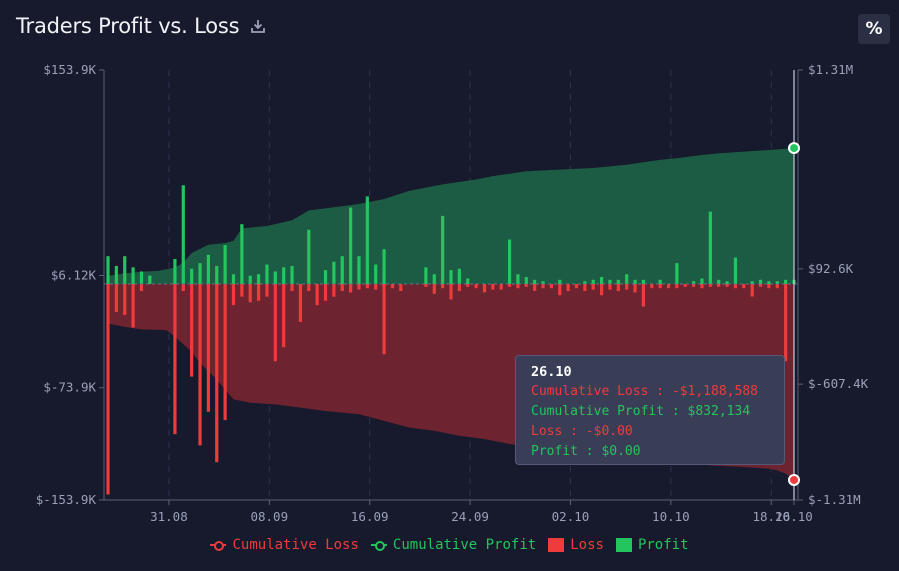 This screenshot has width=899, height=571. What do you see at coordinates (74, 274) in the screenshot?
I see `left-axis-tick-label: $6.12K` at bounding box center [74, 274].